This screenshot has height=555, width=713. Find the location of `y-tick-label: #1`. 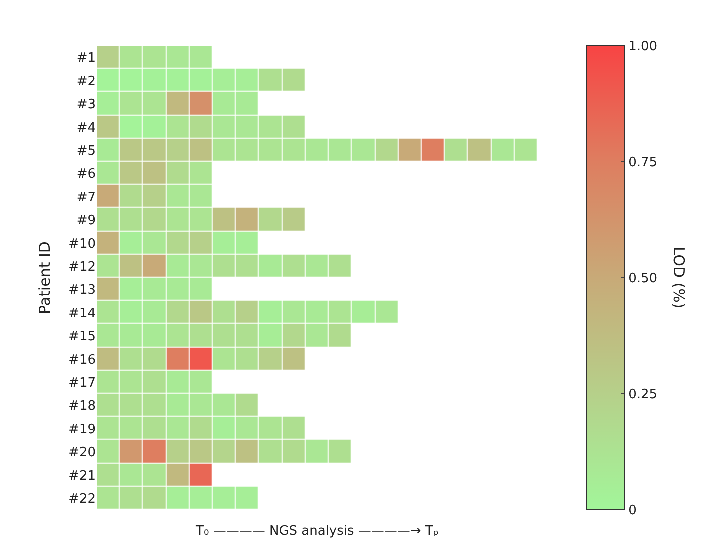

y-tick-label: #1 is located at coordinates (86, 58).